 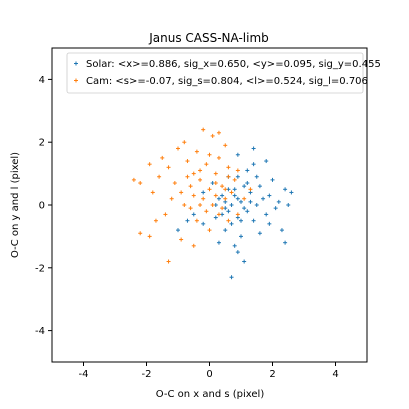 I want to click on x-axis: -4 -2 0 2 4, so click(x=209, y=371).